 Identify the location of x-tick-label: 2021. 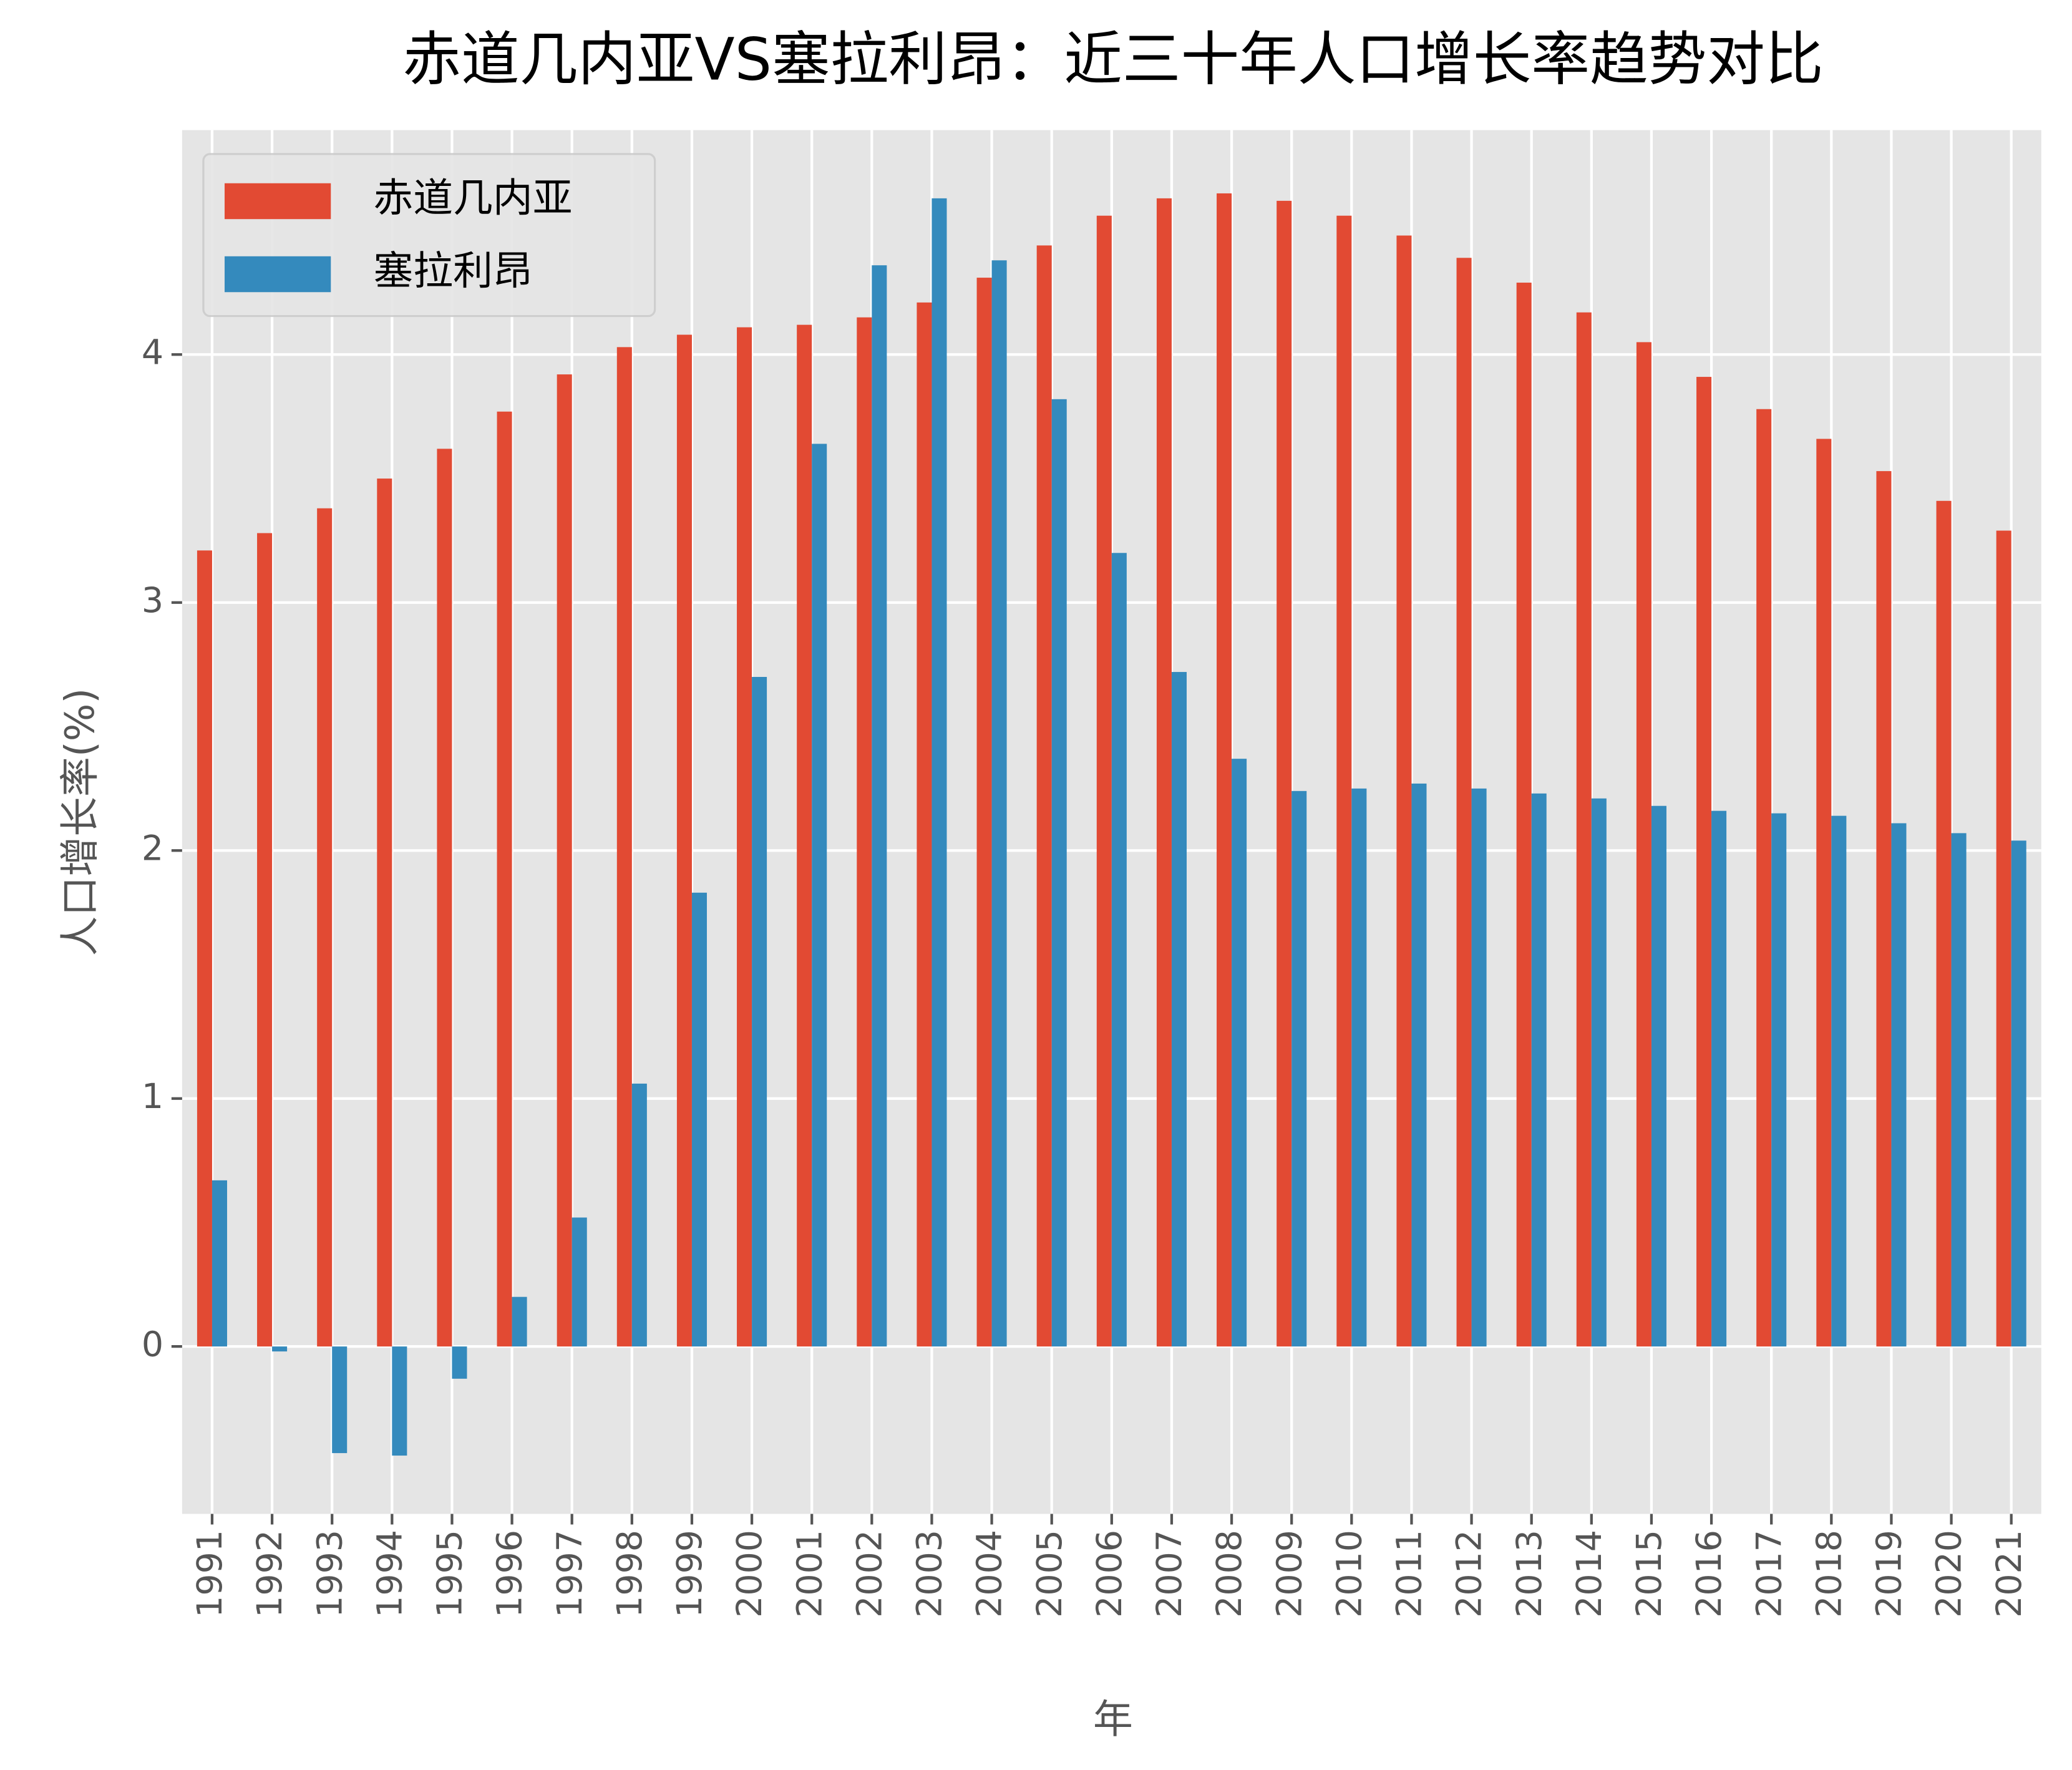
(2010, 1574).